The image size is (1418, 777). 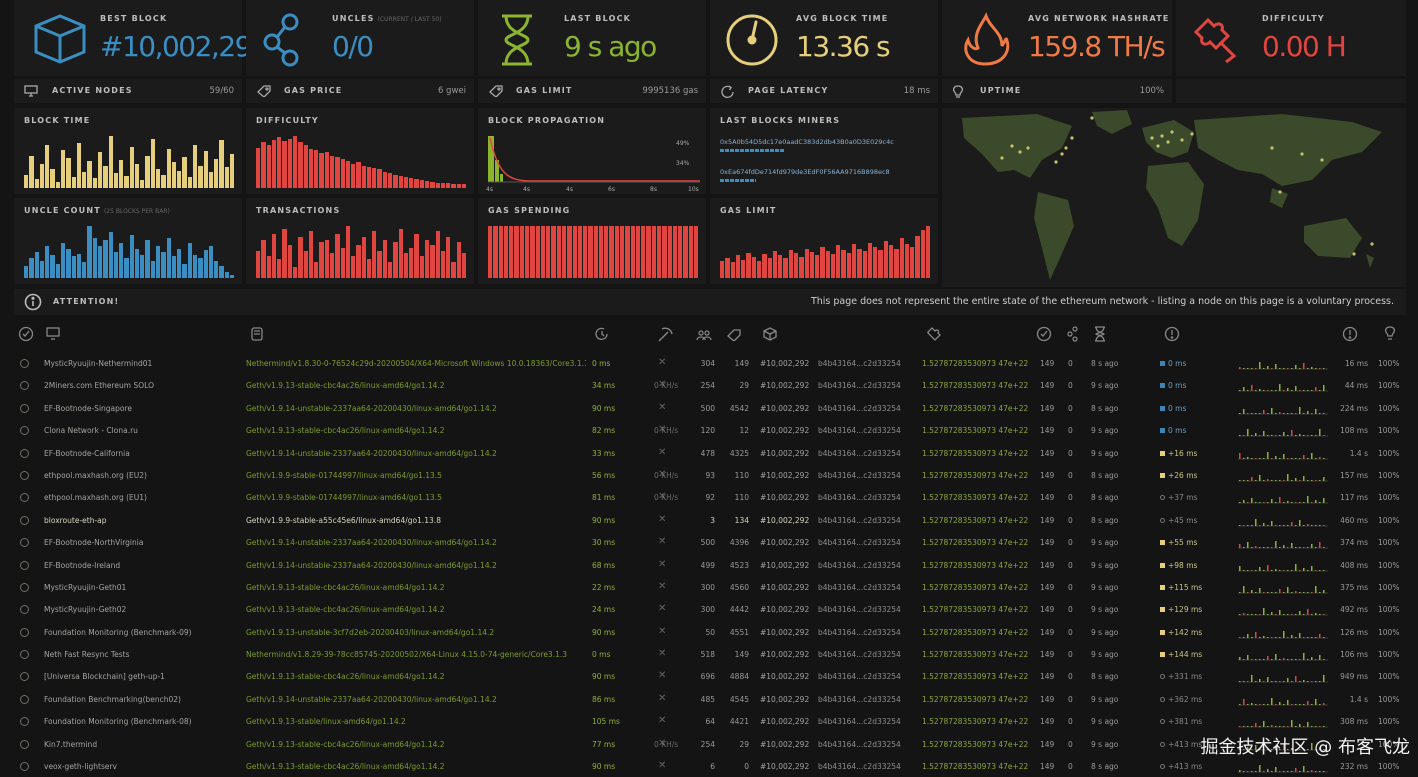 What do you see at coordinates (602, 336) in the screenshot?
I see `latency-column-icon` at bounding box center [602, 336].